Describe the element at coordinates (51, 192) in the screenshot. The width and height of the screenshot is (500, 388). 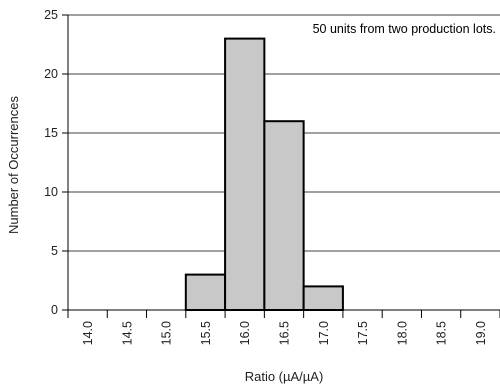
I see `y-tick-label: 10` at that location.